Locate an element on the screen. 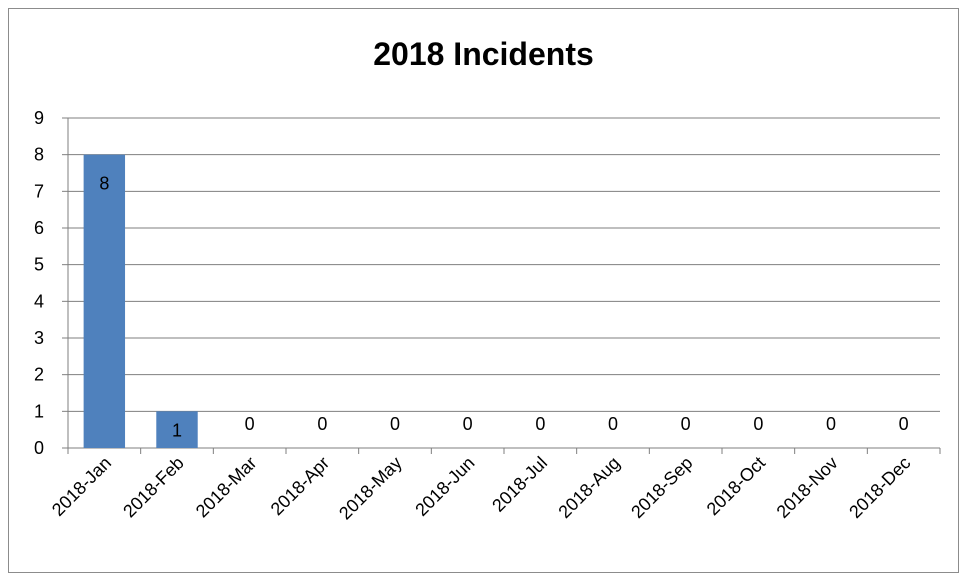  x-tick-label: 2018-Apr is located at coordinates (300, 486).